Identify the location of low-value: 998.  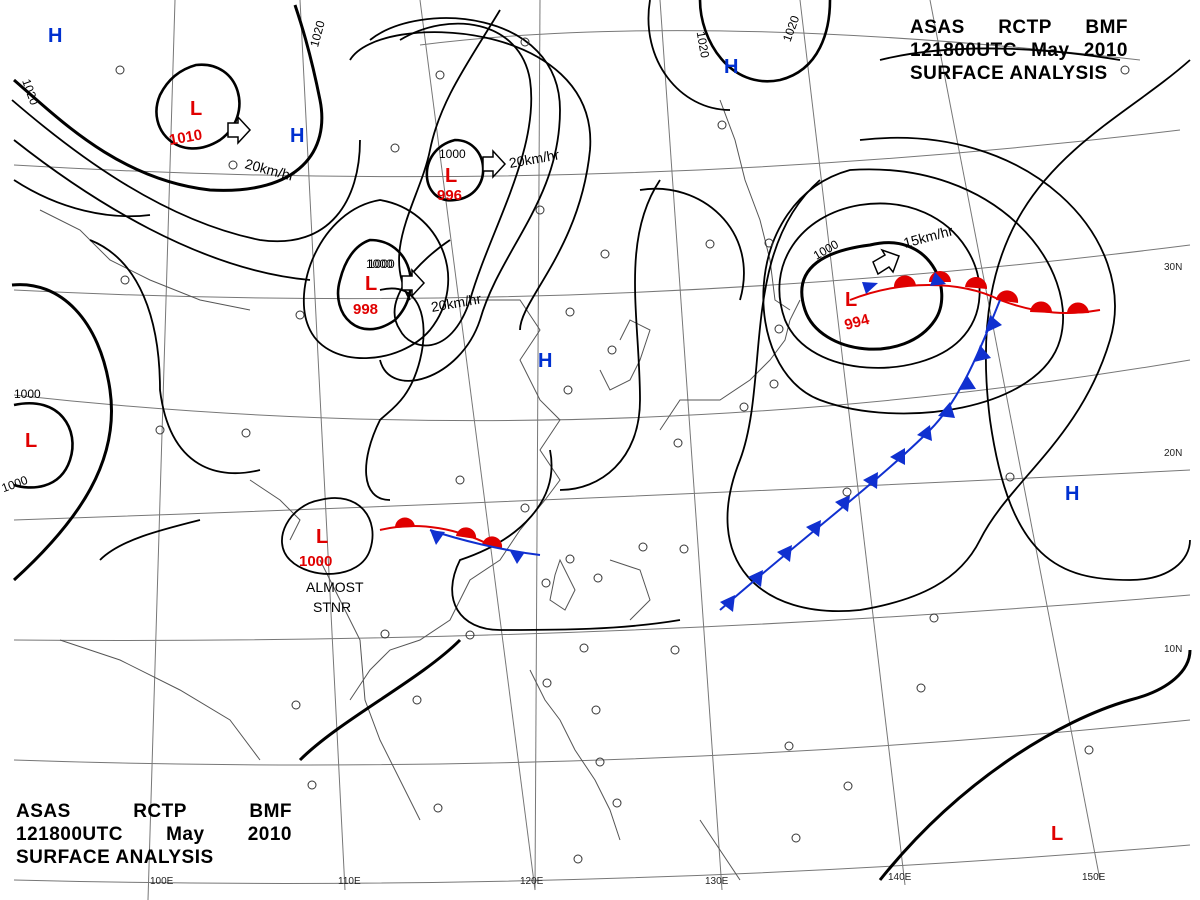
(365, 309).